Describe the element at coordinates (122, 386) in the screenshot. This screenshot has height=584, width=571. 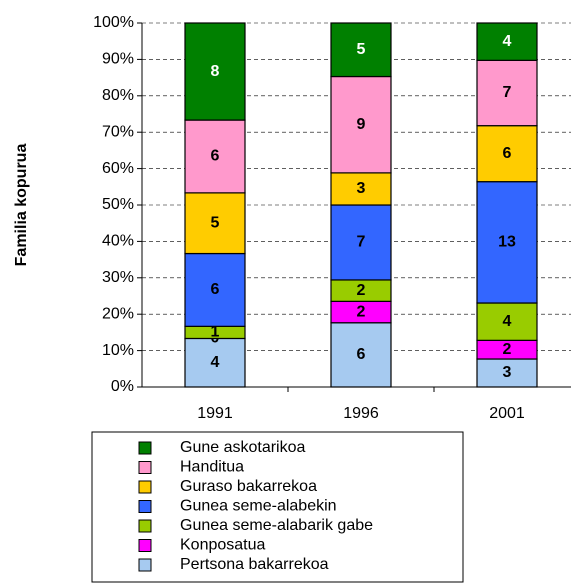
I see `y-tick-label: 0%` at that location.